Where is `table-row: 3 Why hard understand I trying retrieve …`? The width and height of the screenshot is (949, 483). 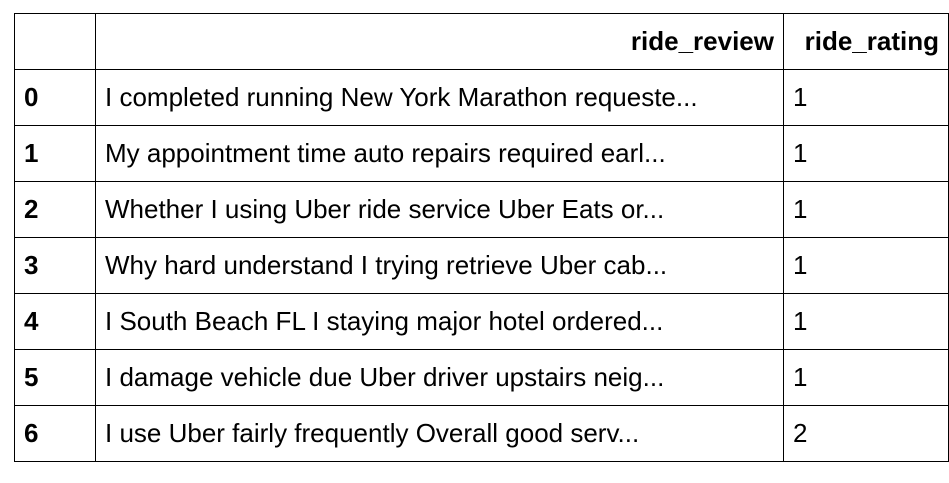
table-row: 3 Why hard understand I trying retrieve … is located at coordinates (481, 265).